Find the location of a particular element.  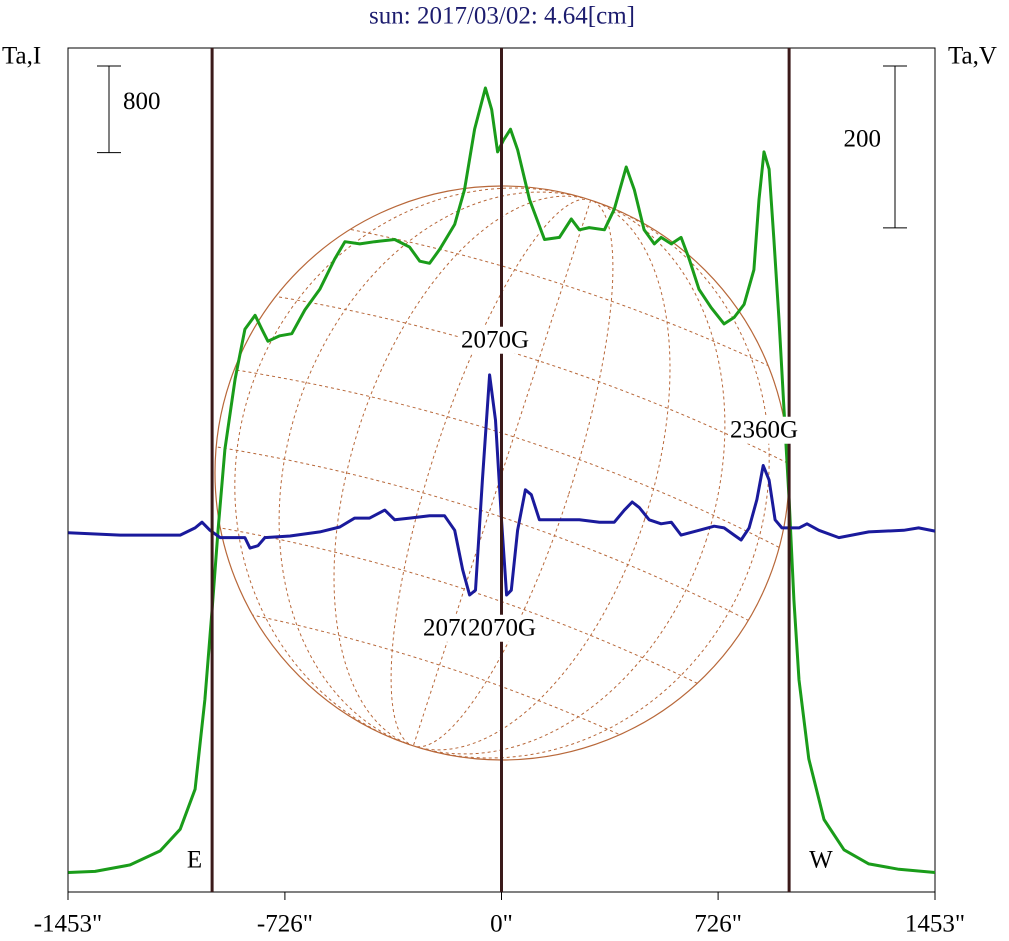

annotation: 2360G is located at coordinates (764, 430).